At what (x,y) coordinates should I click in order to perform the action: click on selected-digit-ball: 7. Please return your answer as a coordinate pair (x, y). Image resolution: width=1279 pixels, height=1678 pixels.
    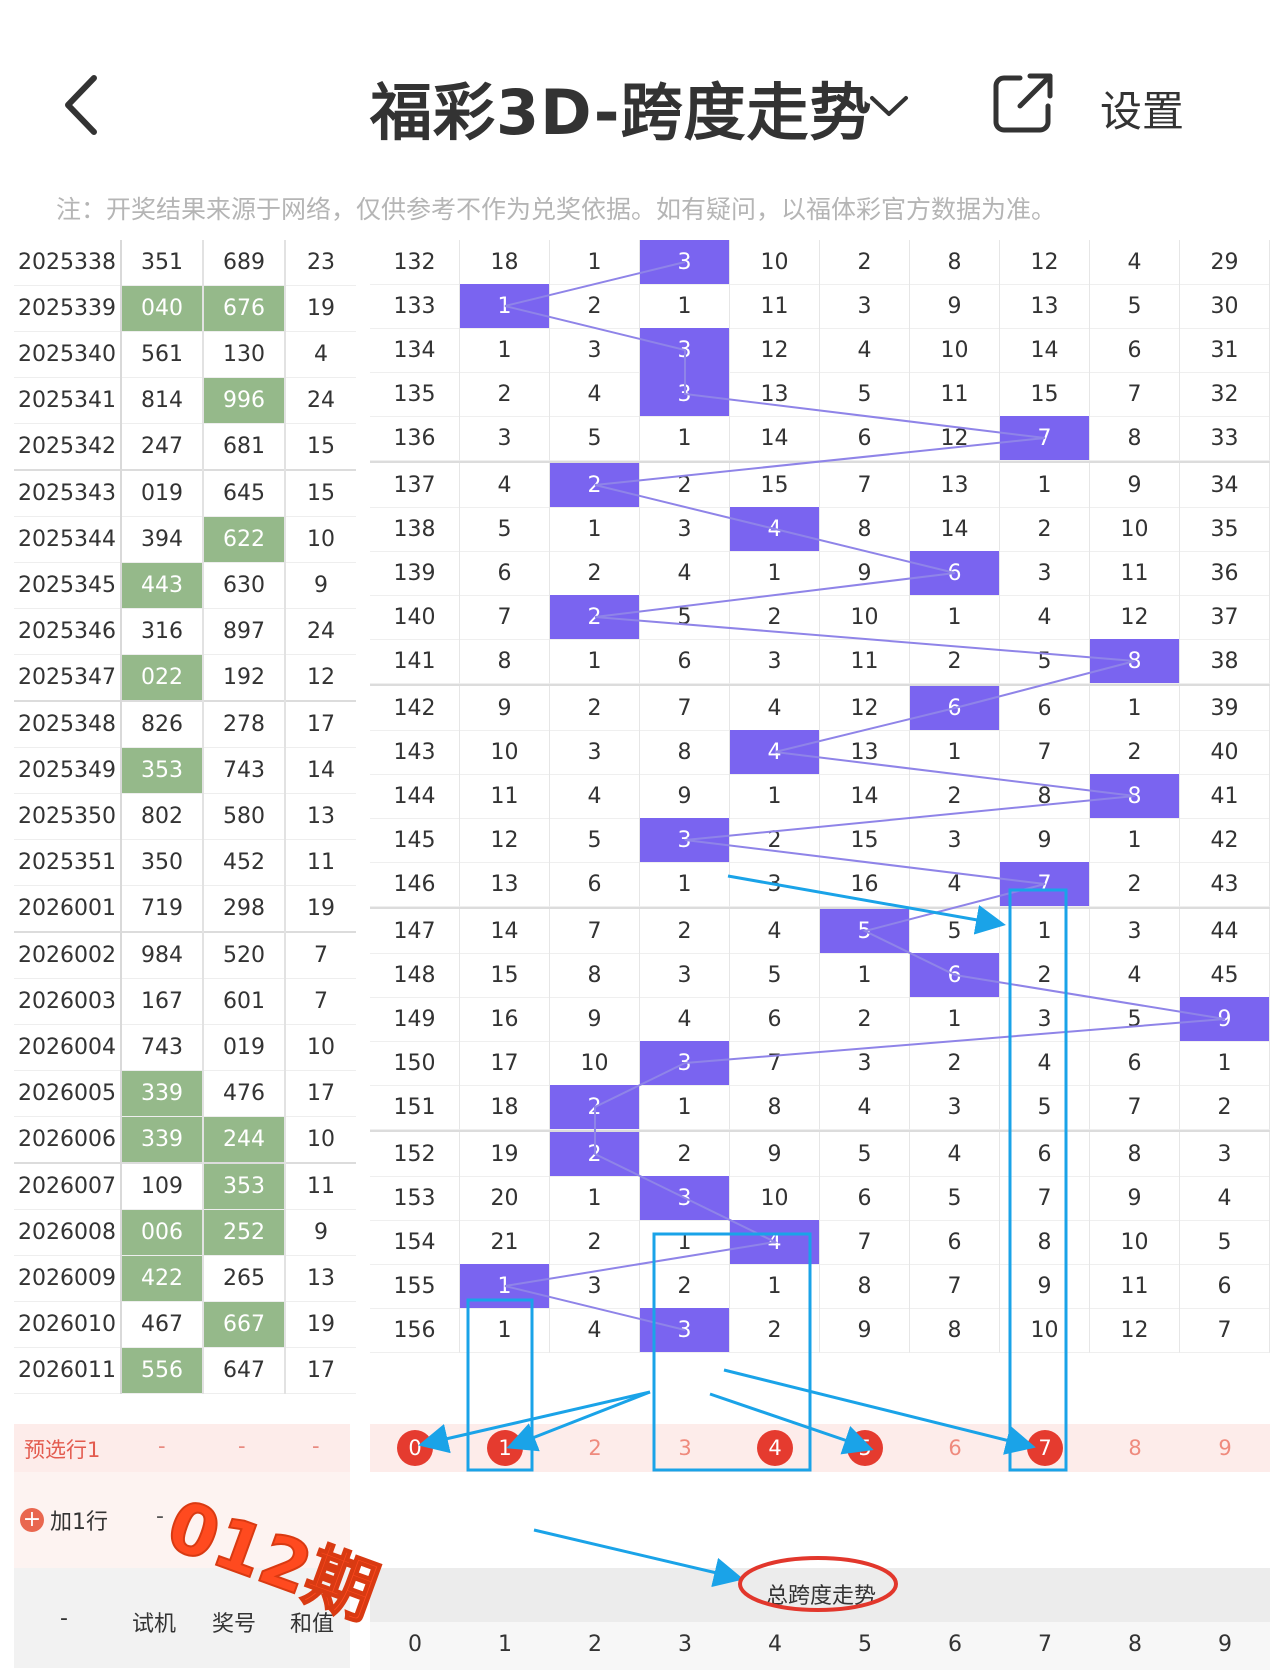
    Looking at the image, I should click on (1045, 1448).